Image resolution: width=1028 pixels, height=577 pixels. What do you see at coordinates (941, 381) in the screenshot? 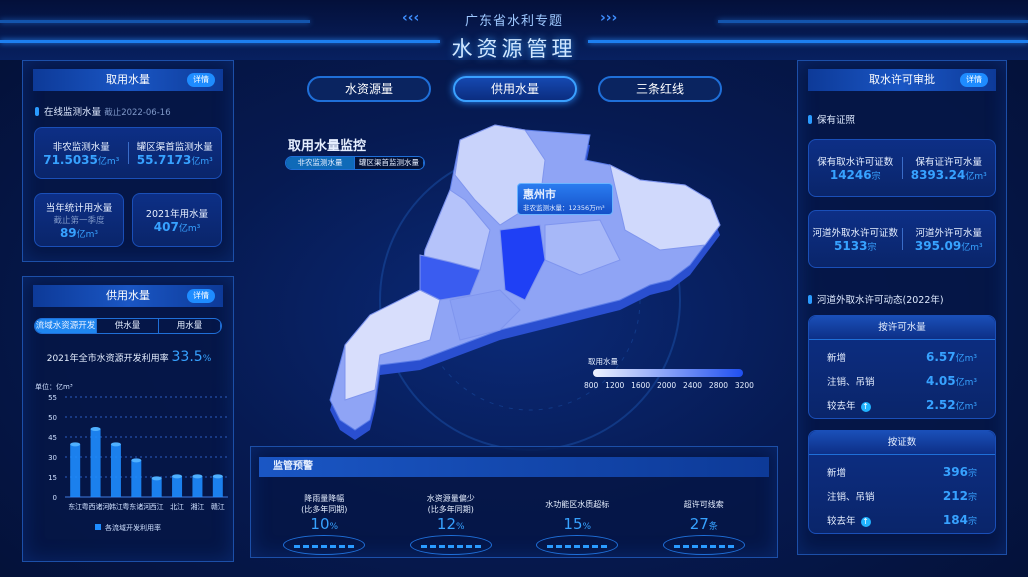
I see `row-value: 4.05` at bounding box center [941, 381].